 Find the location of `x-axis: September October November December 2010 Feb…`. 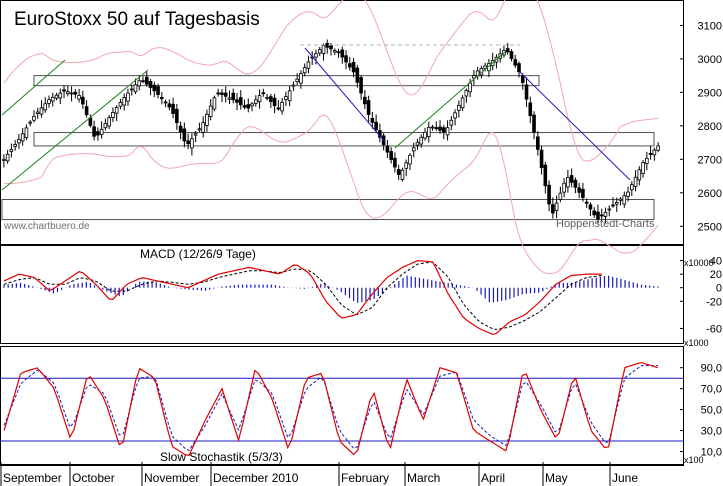

x-axis: September October November December 2010 Feb… is located at coordinates (342, 474).